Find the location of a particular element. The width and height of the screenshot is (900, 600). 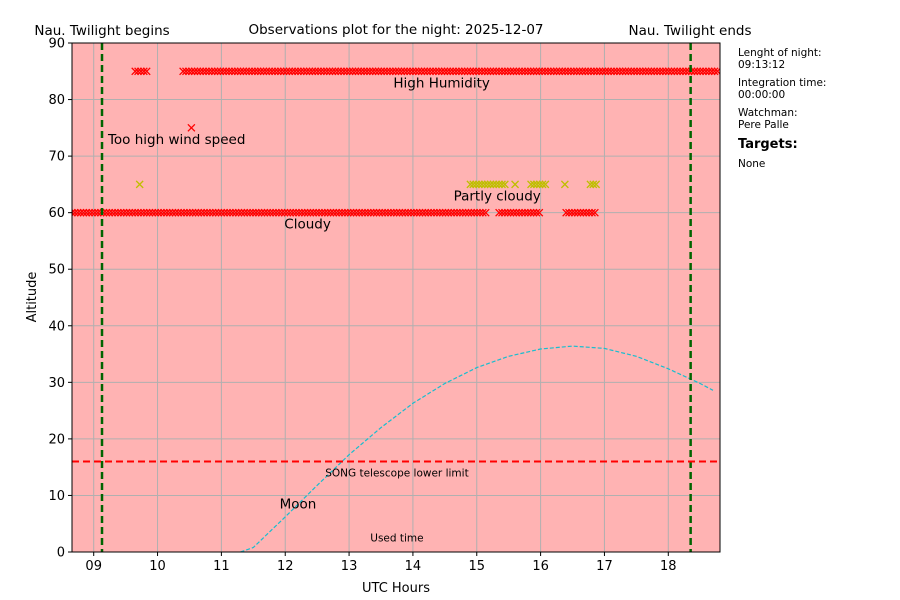

x-tick-label: 16 is located at coordinates (540, 566).